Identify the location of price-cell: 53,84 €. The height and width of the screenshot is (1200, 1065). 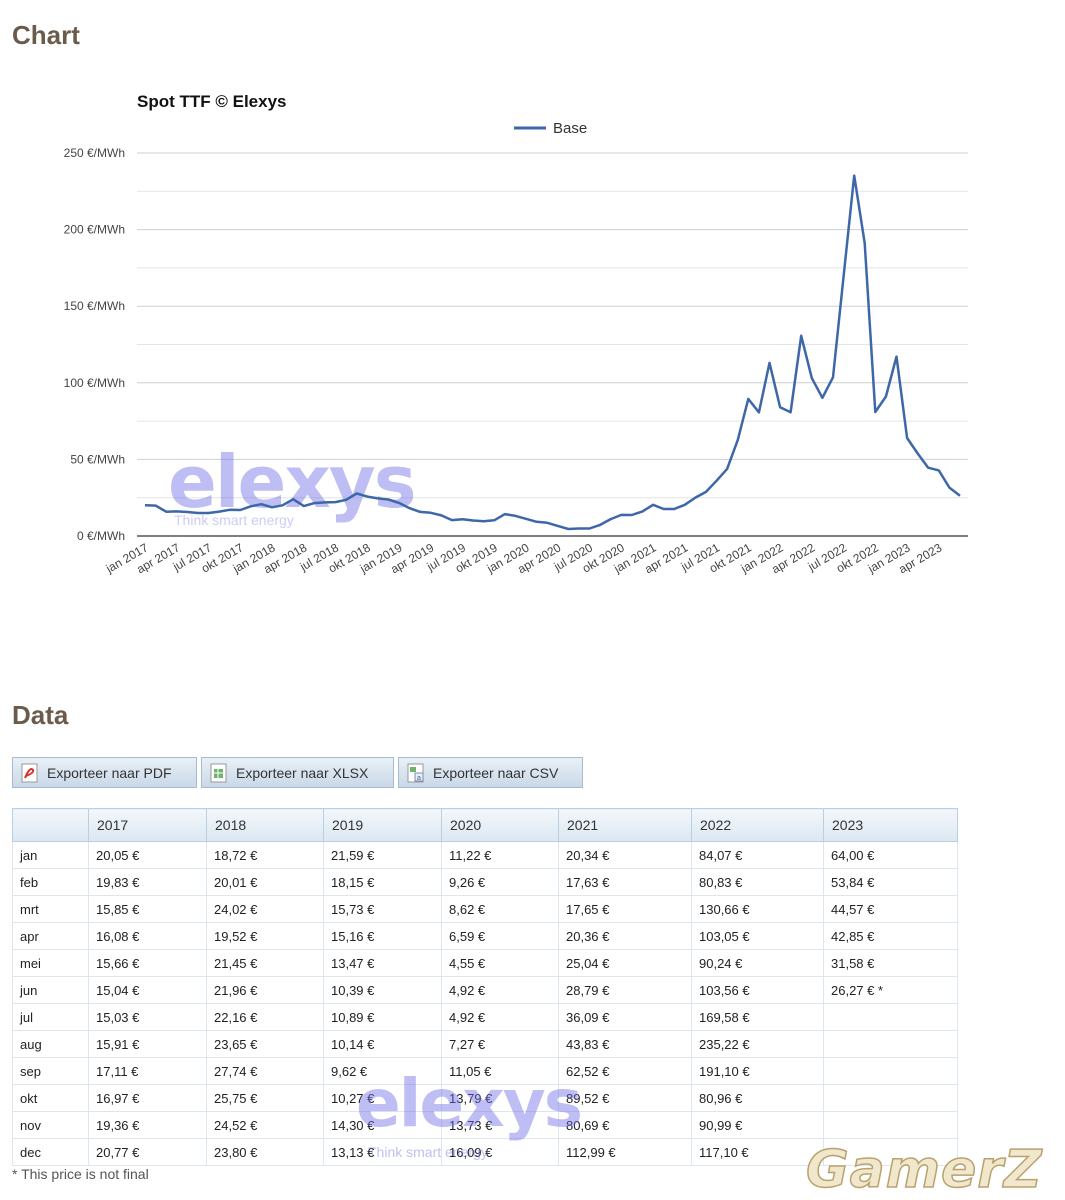
(890, 882).